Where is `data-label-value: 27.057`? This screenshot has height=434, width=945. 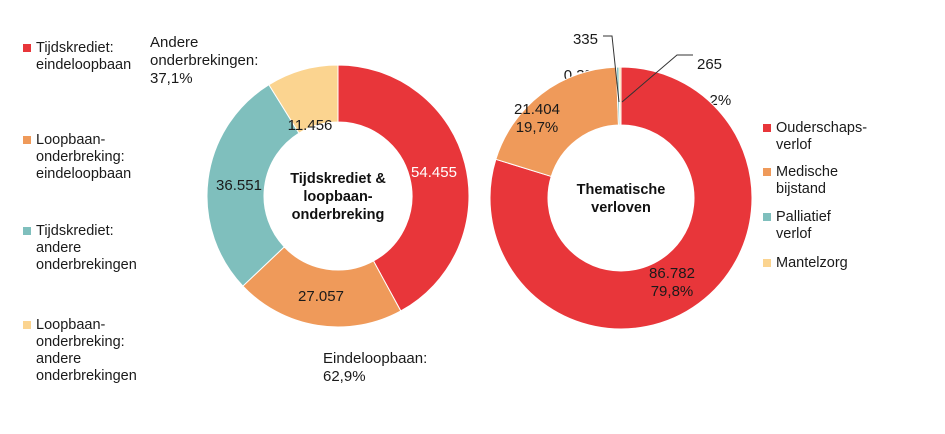
data-label-value: 27.057 is located at coordinates (321, 296).